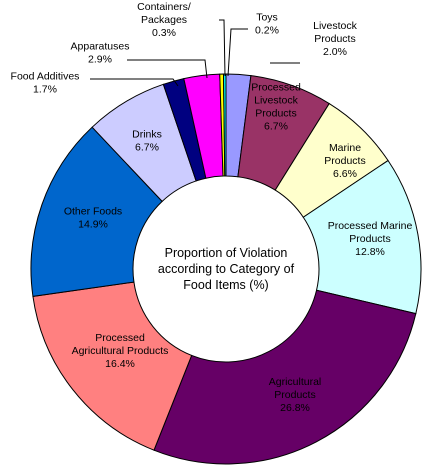  I want to click on label-marine-products: Marine Products 6.6%, so click(344, 161).